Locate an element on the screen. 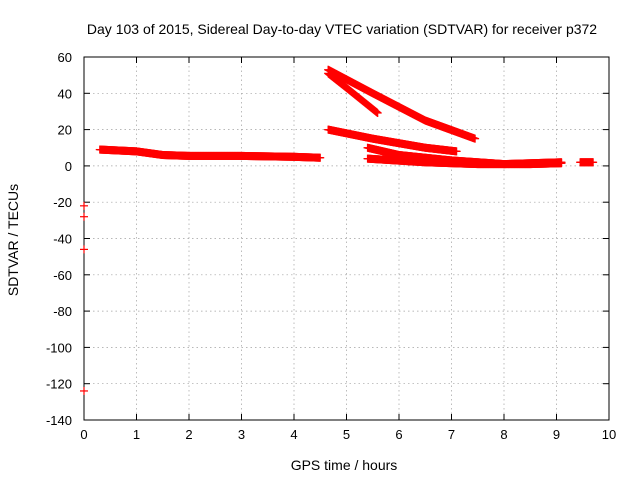 The width and height of the screenshot is (640, 480). series-track-a is located at coordinates (210, 153).